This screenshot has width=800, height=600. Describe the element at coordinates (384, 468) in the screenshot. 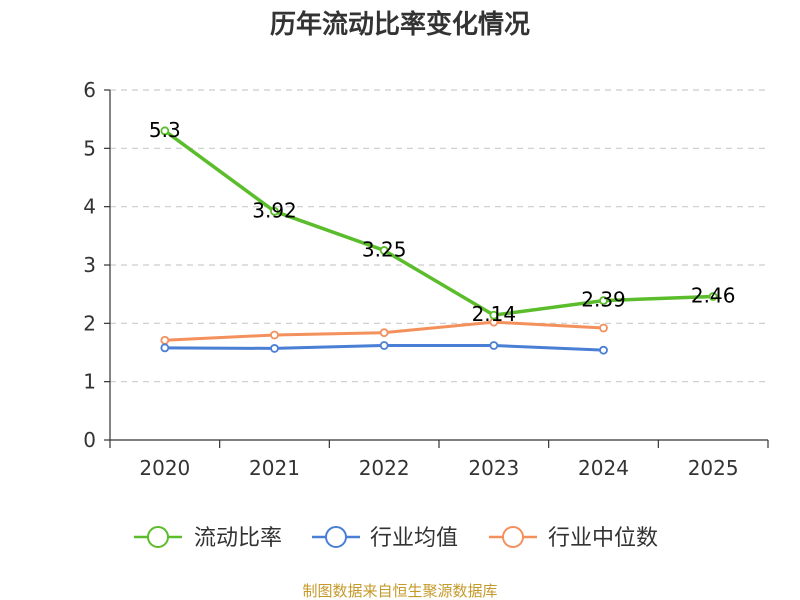

I see `x-tick-label: 2022` at that location.